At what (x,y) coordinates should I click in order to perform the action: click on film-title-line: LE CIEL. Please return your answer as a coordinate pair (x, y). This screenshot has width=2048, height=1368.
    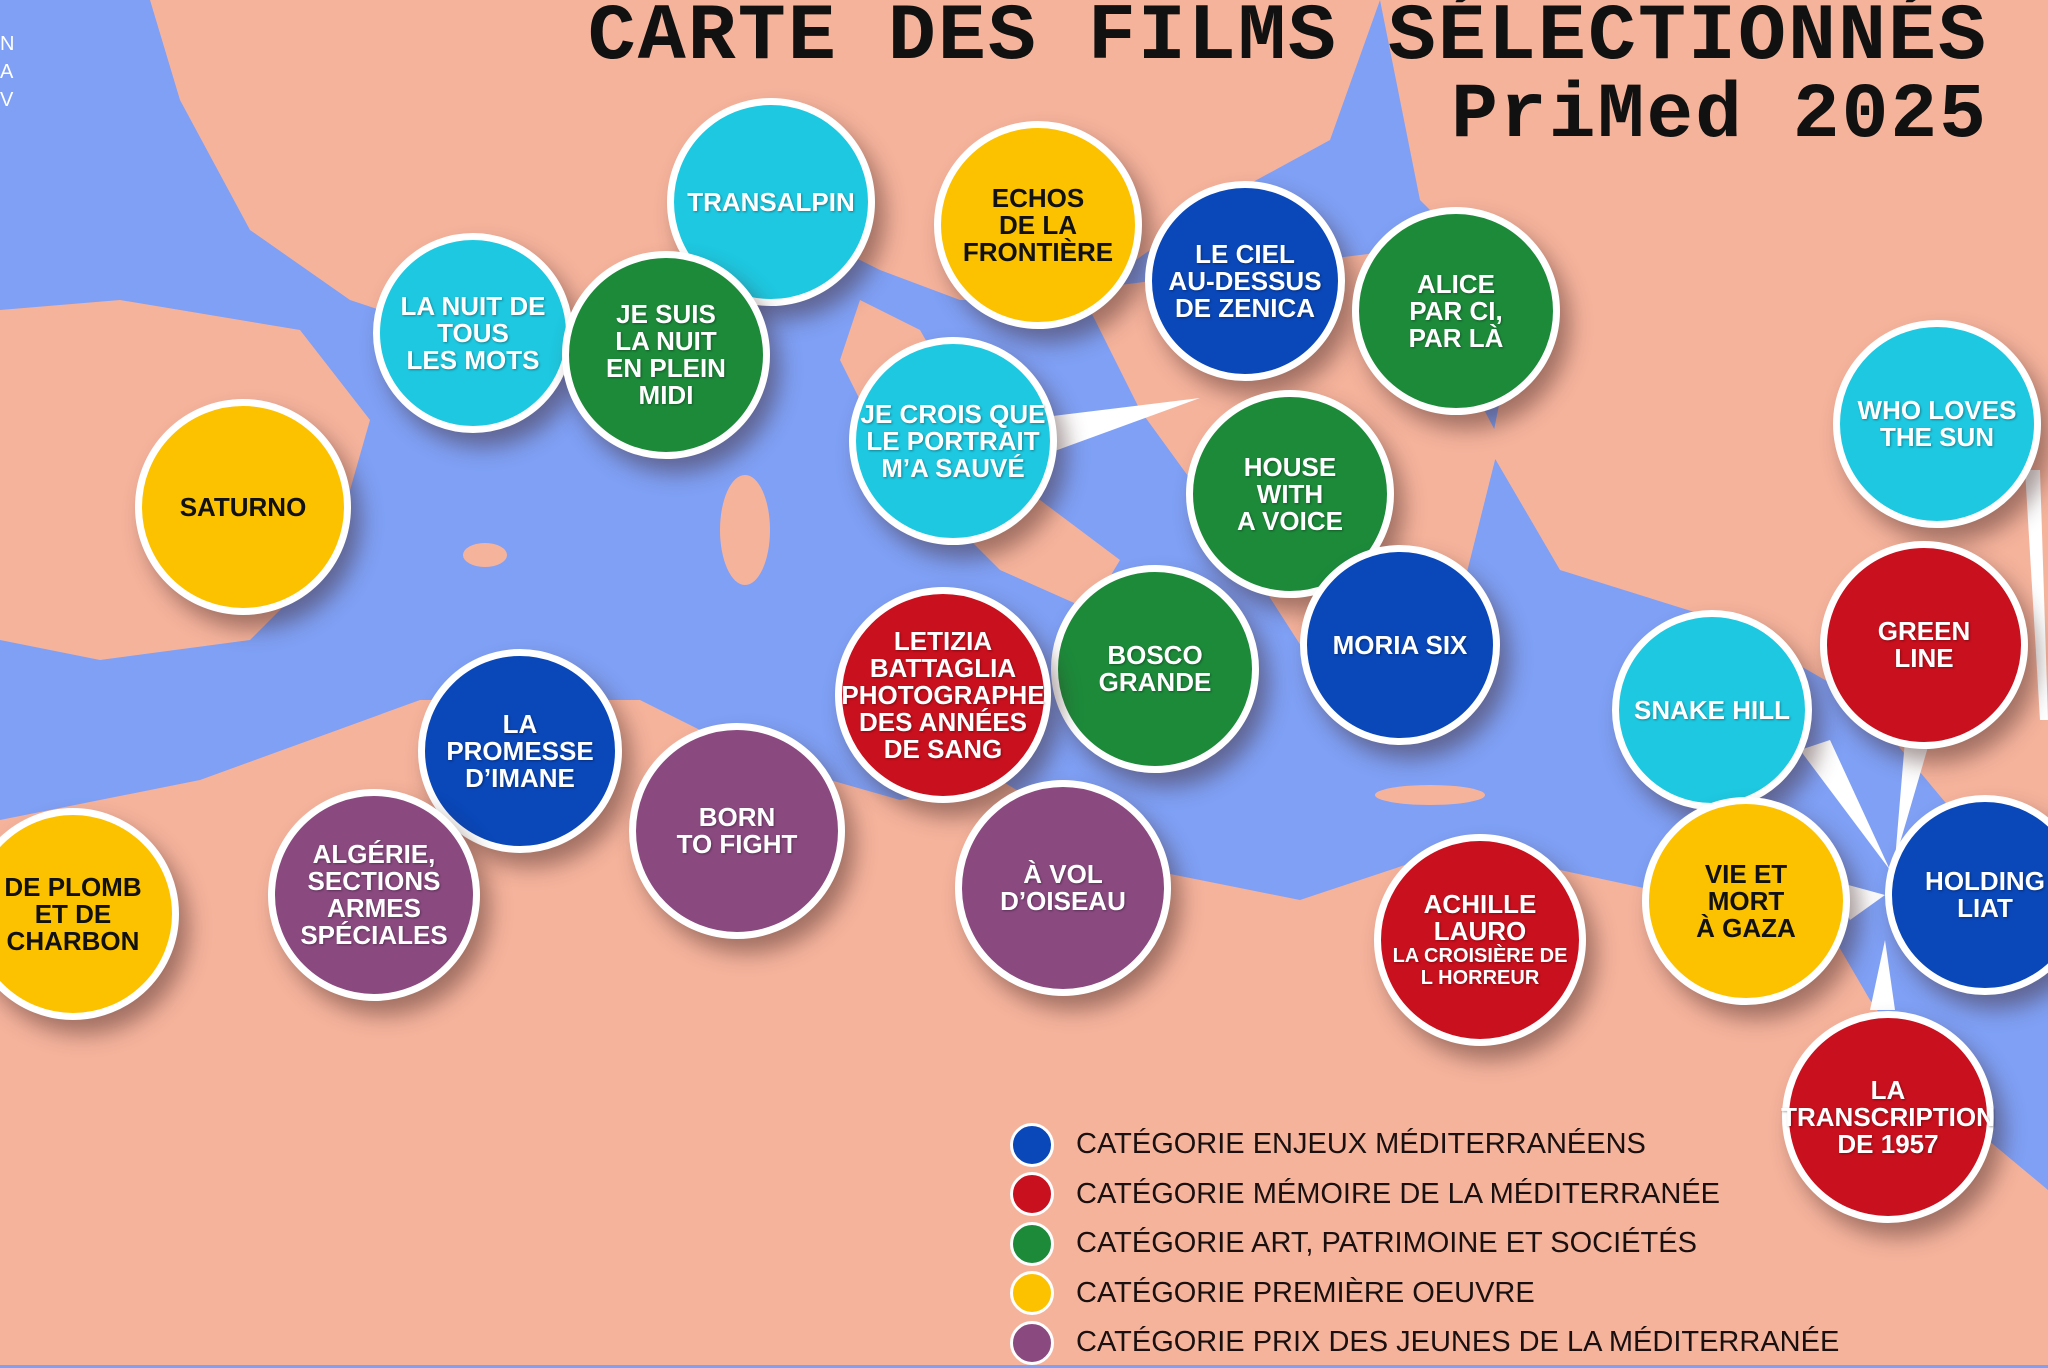
    Looking at the image, I should click on (1245, 253).